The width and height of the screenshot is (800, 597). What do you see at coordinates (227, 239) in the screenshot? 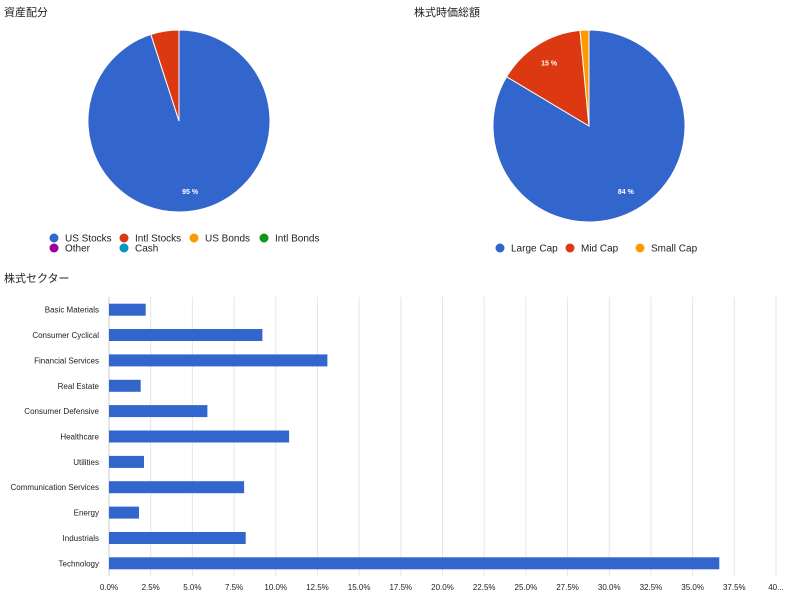
I see `pie0-legend-us-bonds: US Bonds` at bounding box center [227, 239].